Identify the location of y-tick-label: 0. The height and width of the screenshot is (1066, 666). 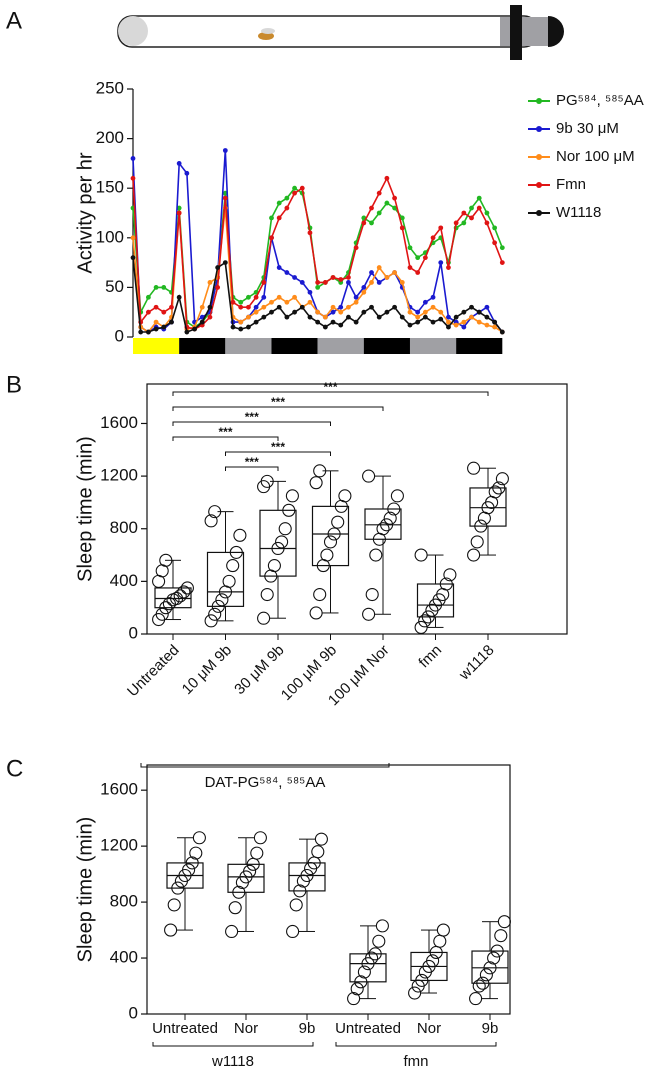
(119, 335).